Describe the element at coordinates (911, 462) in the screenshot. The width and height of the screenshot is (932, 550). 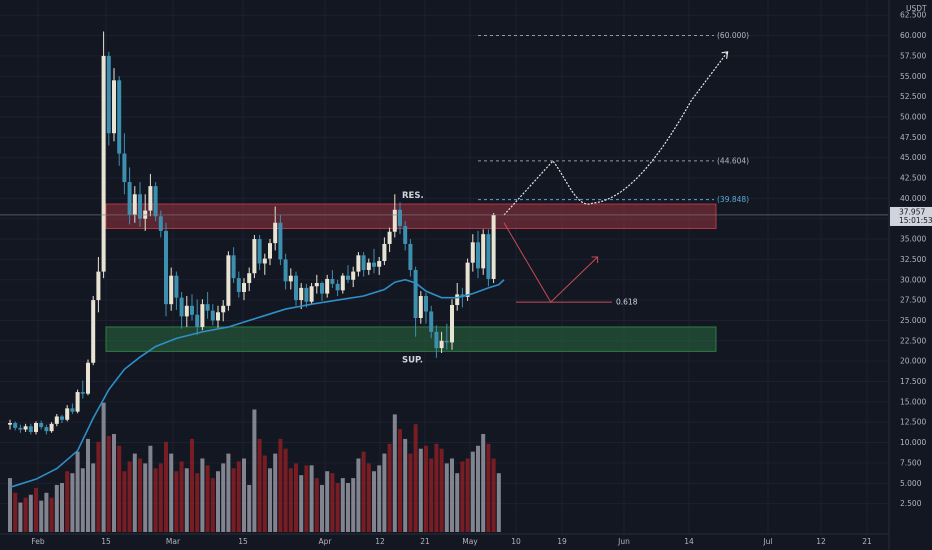
I see `y-tick-label: 7.500` at that location.